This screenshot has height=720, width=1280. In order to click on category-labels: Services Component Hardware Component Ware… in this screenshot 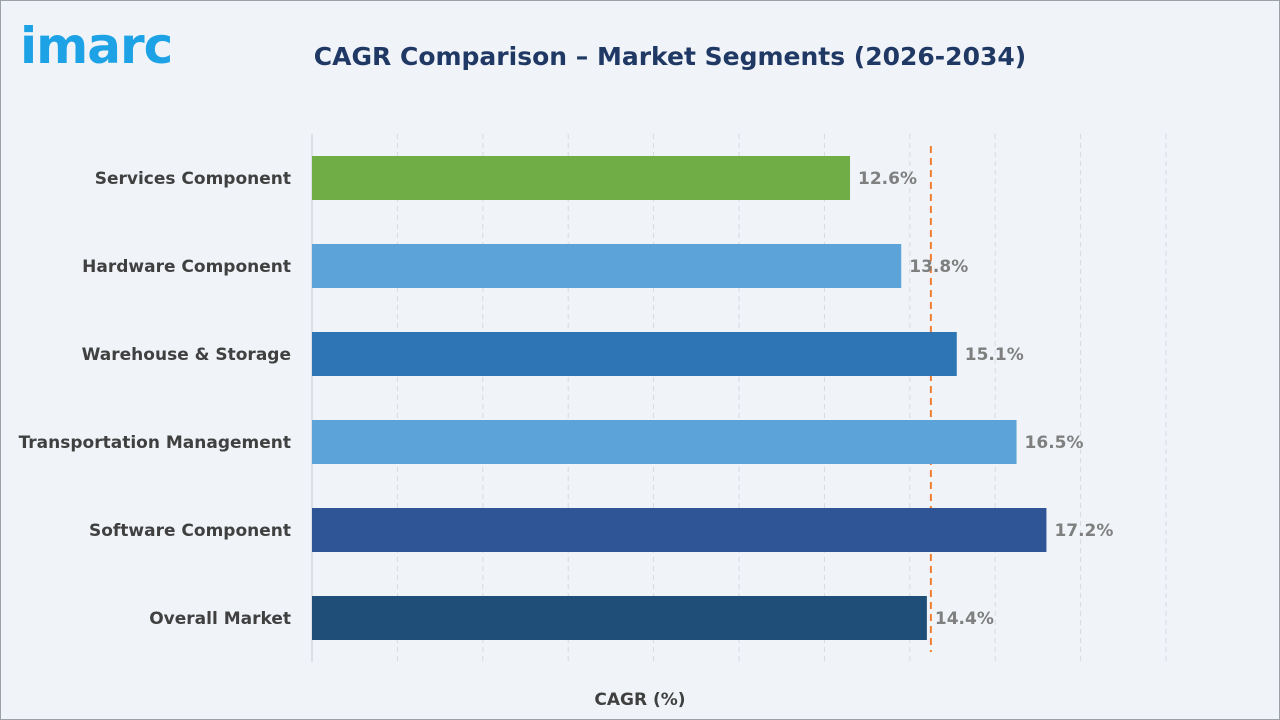, I will do `click(155, 399)`.